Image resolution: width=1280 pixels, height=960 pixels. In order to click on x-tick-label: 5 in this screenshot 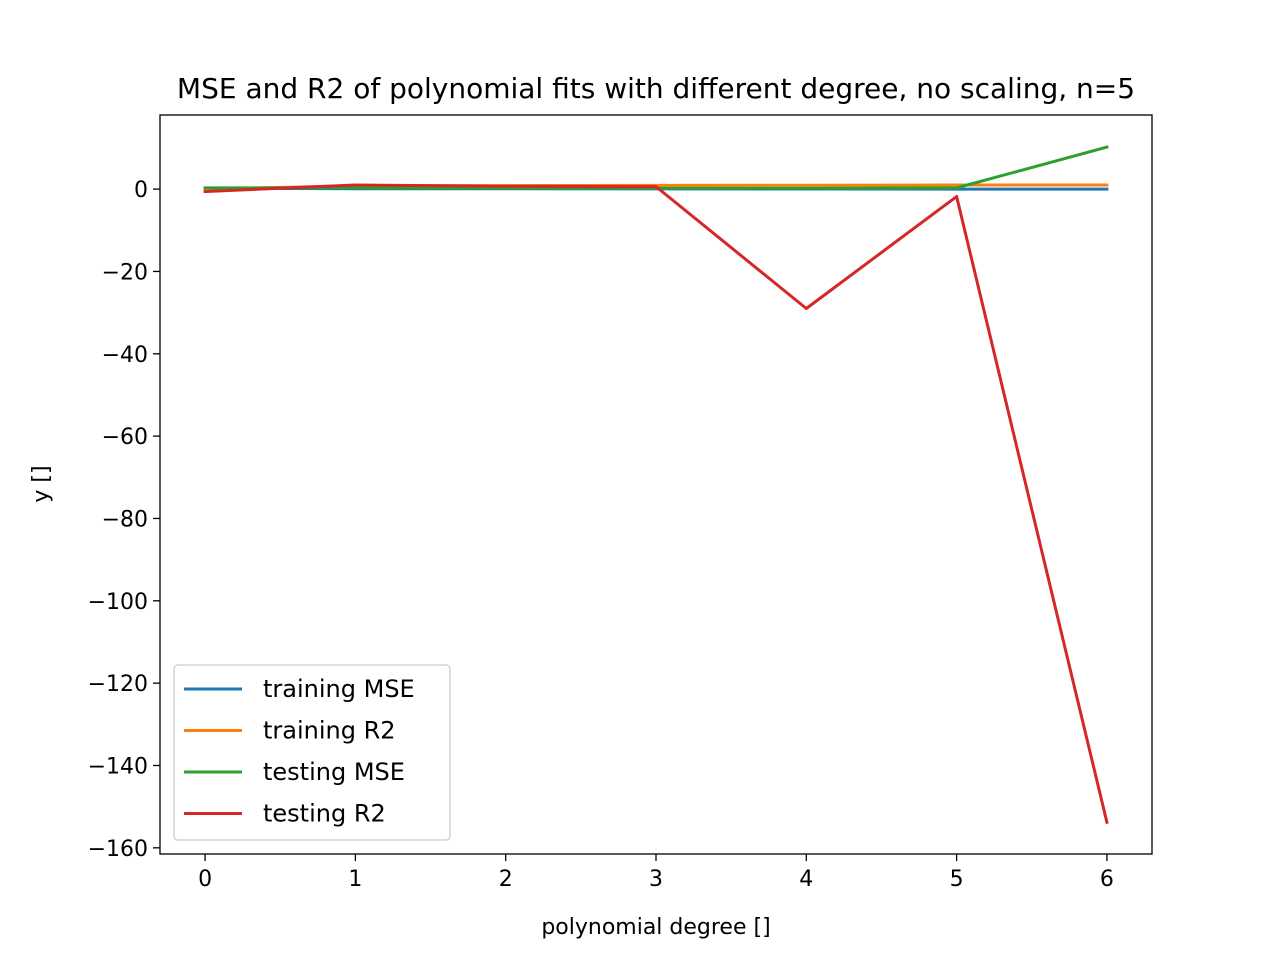, I will do `click(957, 879)`.